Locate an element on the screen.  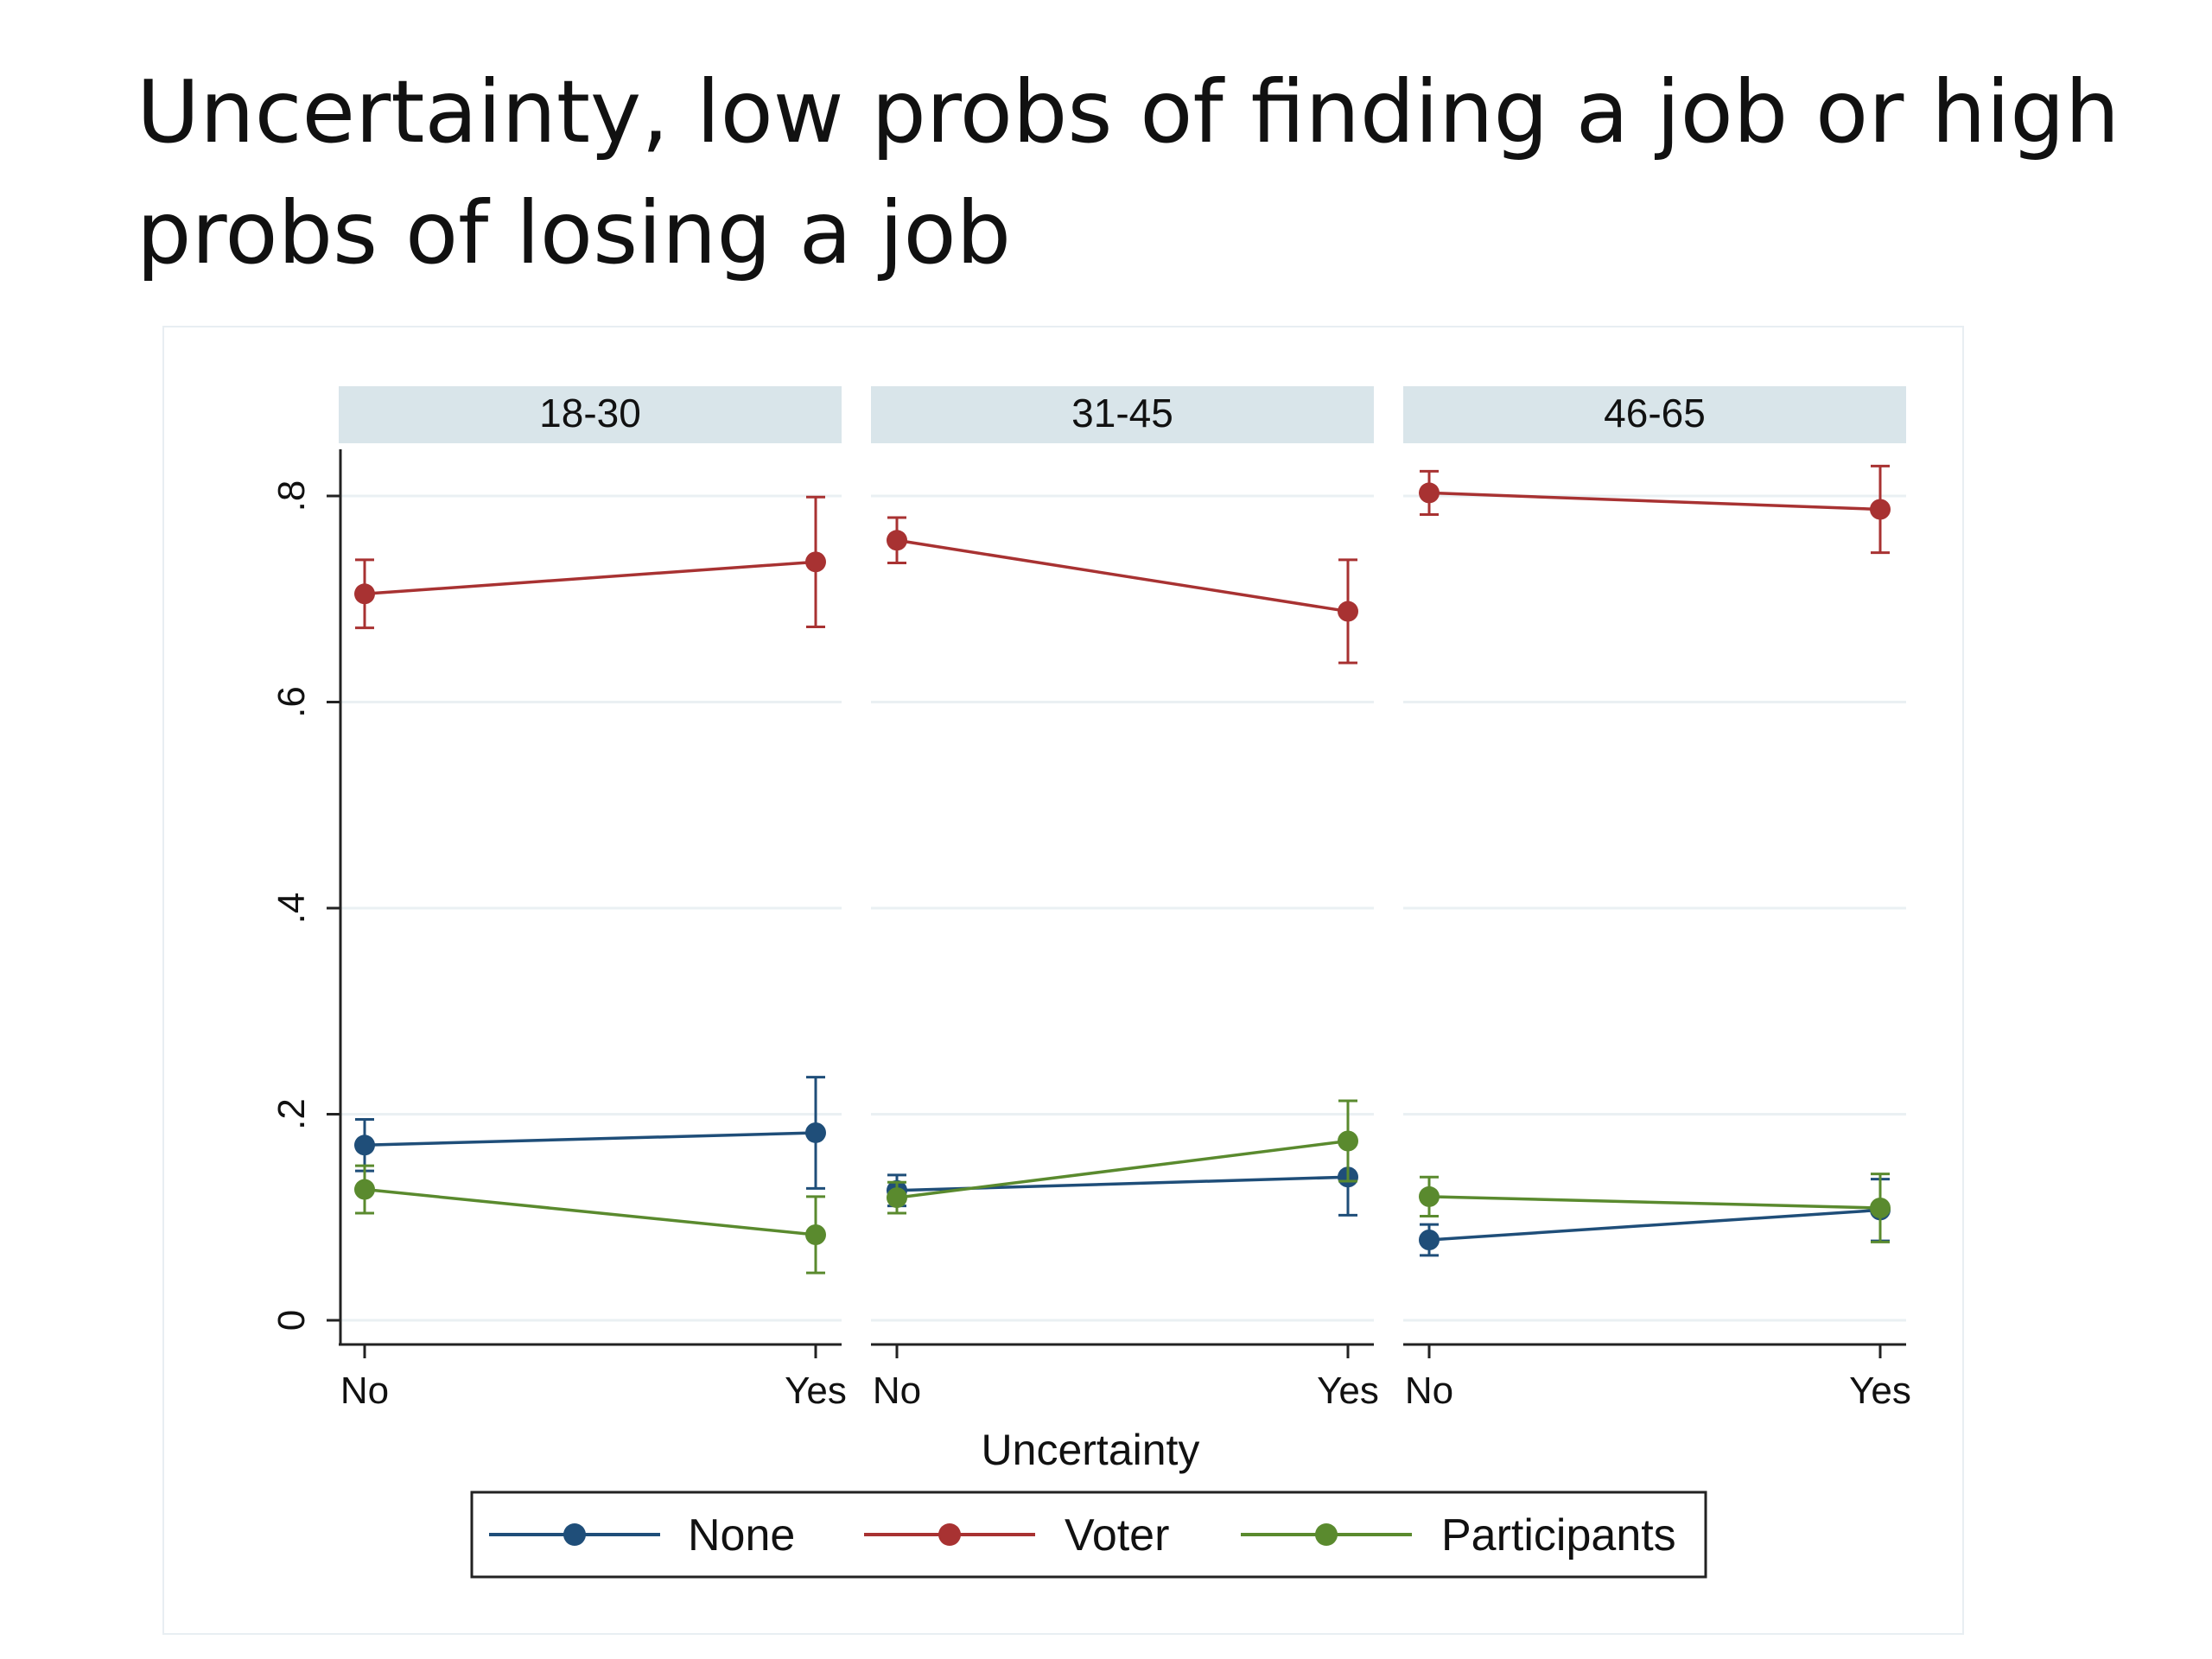
panel-title: 31-45 is located at coordinates (1122, 413).